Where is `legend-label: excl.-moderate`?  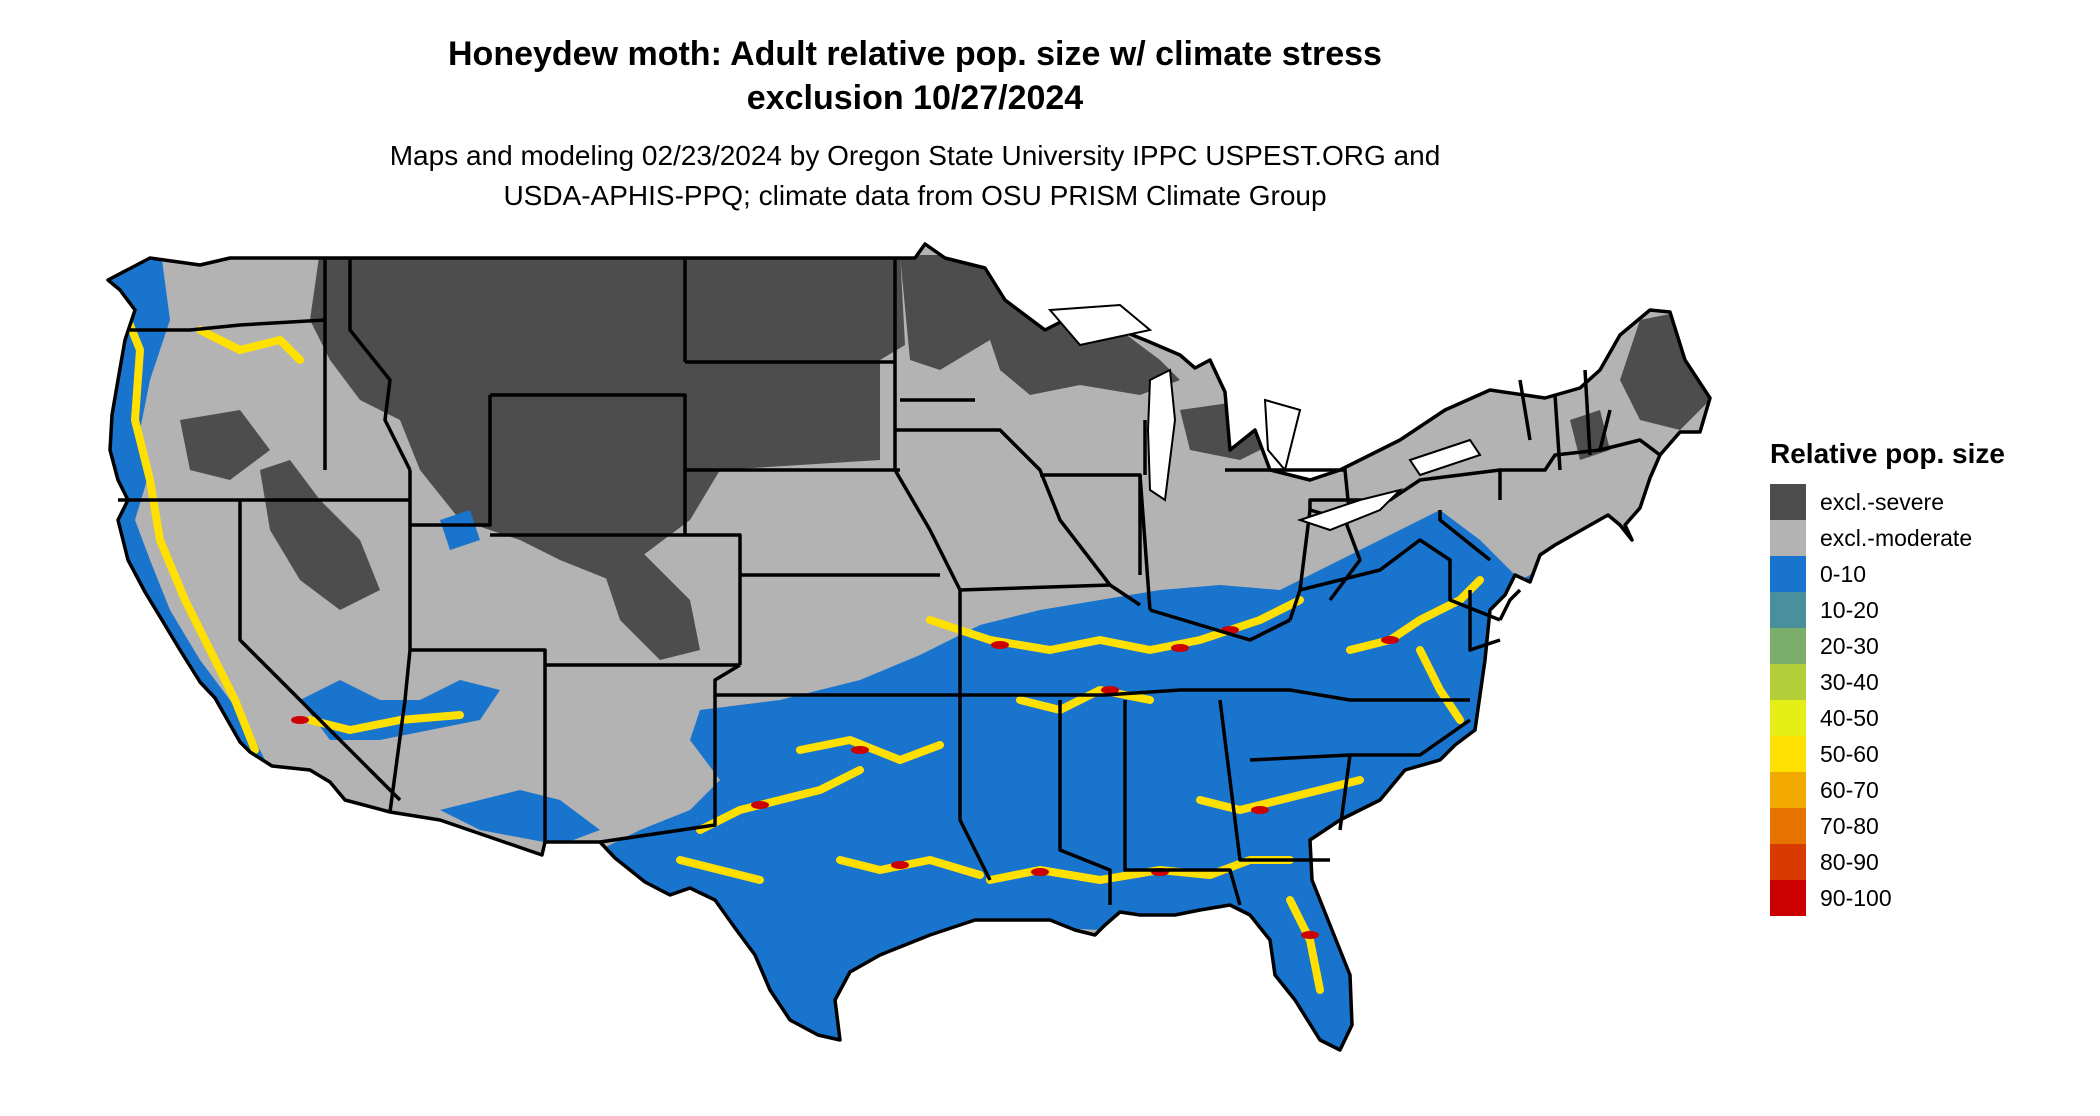
legend-label: excl.-moderate is located at coordinates (1896, 537).